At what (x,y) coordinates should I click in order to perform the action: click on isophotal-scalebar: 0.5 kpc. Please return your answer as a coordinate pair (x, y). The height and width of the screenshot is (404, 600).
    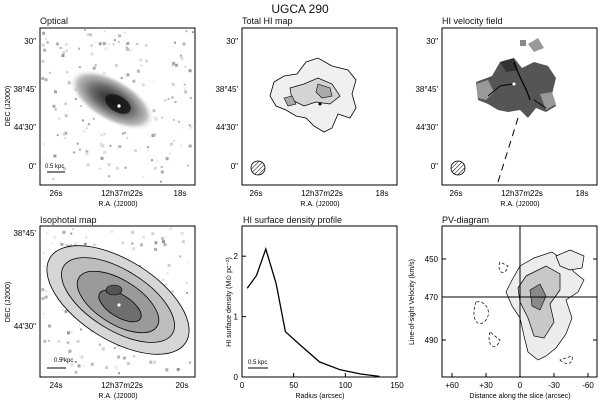
    Looking at the image, I should click on (63, 361).